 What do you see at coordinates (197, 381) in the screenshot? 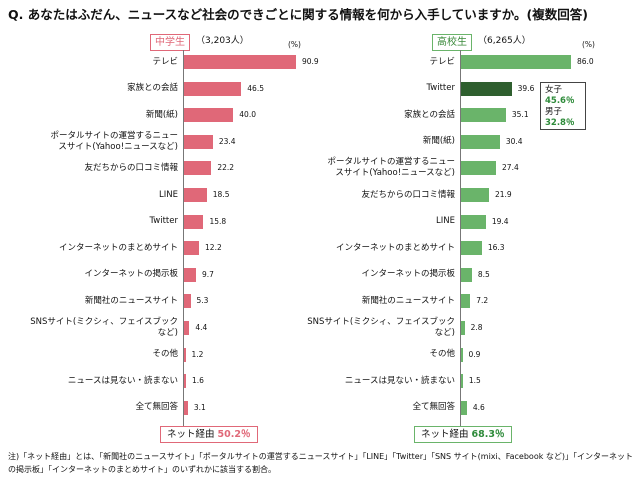
I see `value-label: 1.6` at bounding box center [197, 381].